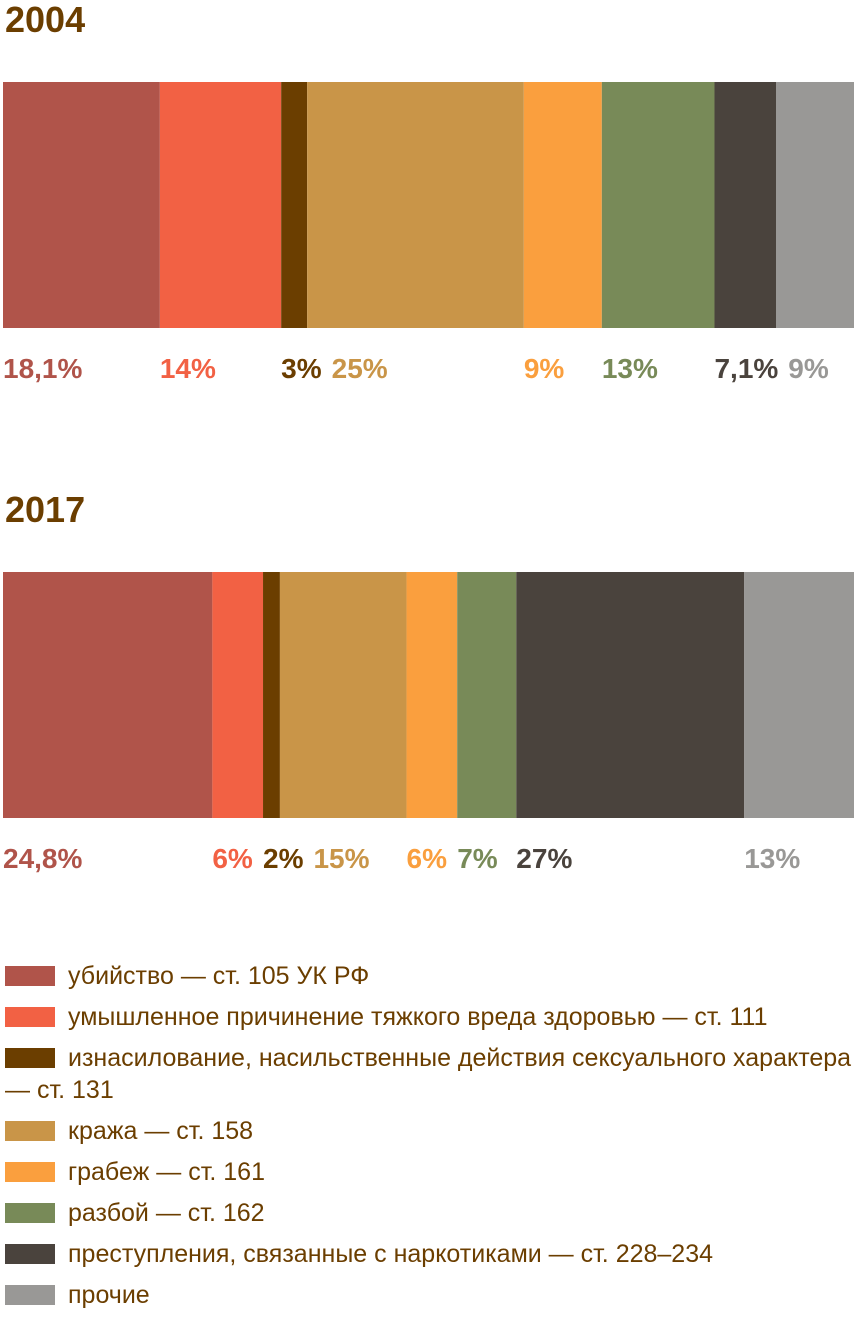 The width and height of the screenshot is (856, 1320). I want to click on value-label: 7,1%, so click(746, 368).